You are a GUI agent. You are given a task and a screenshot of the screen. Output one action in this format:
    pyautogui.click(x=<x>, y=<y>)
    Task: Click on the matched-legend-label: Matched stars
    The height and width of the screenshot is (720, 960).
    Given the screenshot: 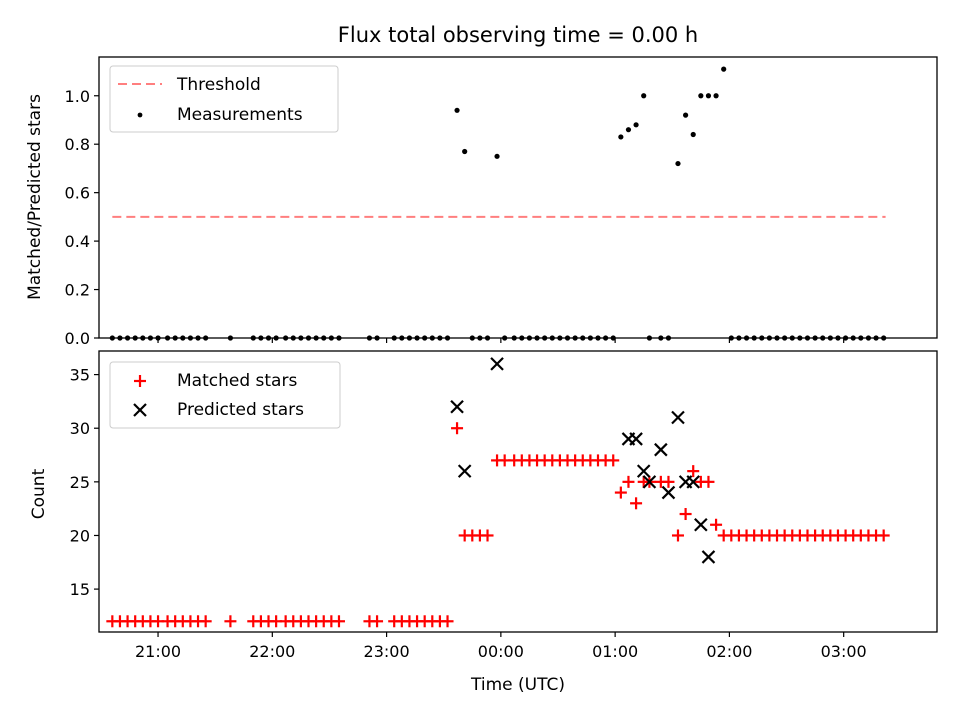 What is the action you would take?
    pyautogui.click(x=237, y=381)
    